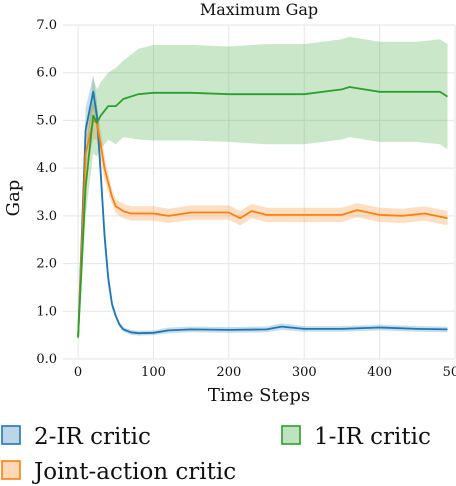 The width and height of the screenshot is (456, 486). What do you see at coordinates (92, 437) in the screenshot?
I see `legend-label-0: 2-IR critic` at bounding box center [92, 437].